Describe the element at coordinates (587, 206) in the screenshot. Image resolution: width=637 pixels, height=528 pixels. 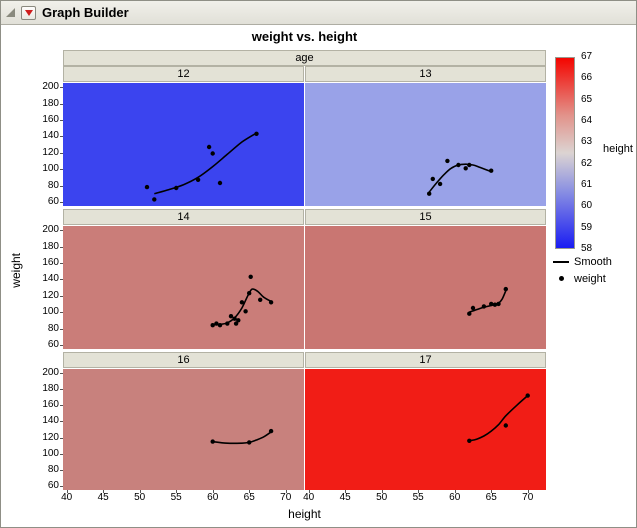
I see `legend-tick-label: 60` at that location.